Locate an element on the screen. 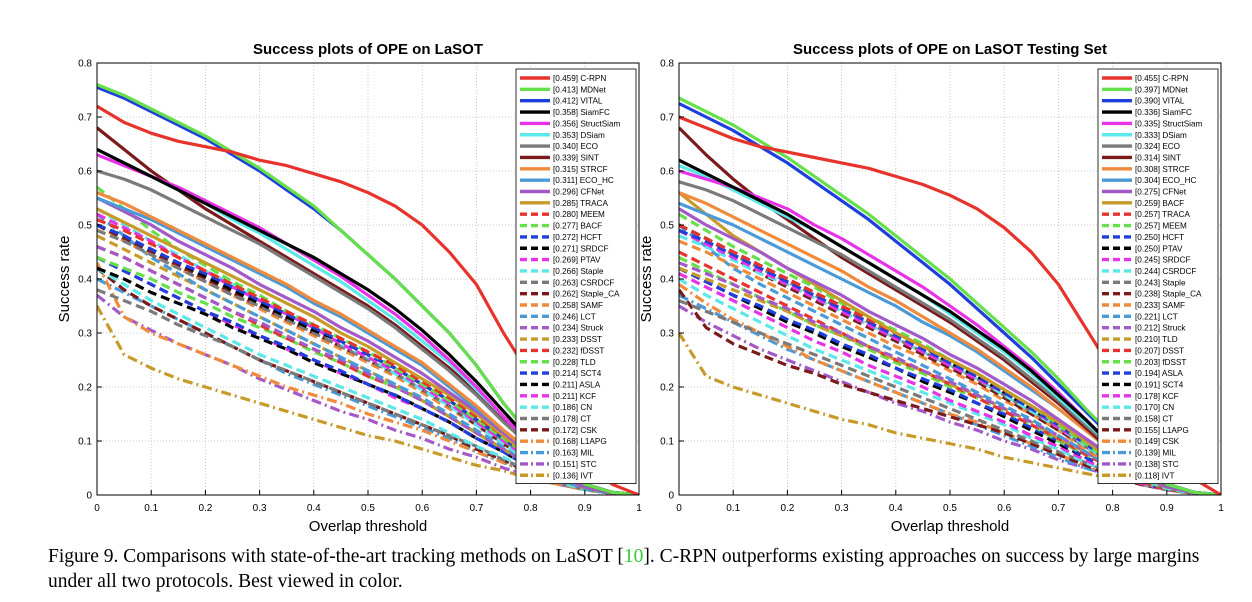 The image size is (1252, 602). legend-entry: [0.314] SINT is located at coordinates (1158, 157).